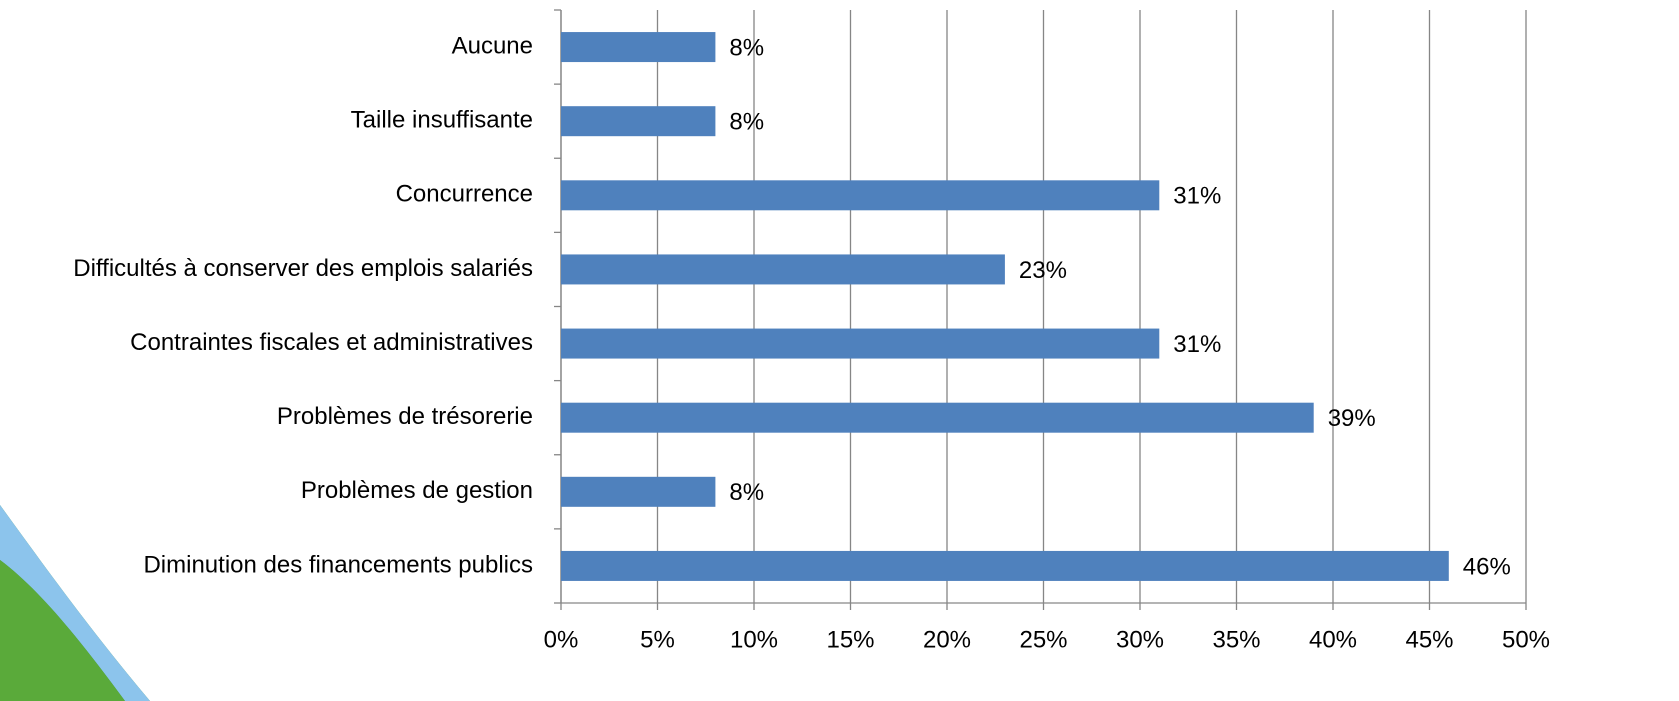 The width and height of the screenshot is (1679, 701). Describe the element at coordinates (1043, 270) in the screenshot. I see `data-label: 23%` at that location.